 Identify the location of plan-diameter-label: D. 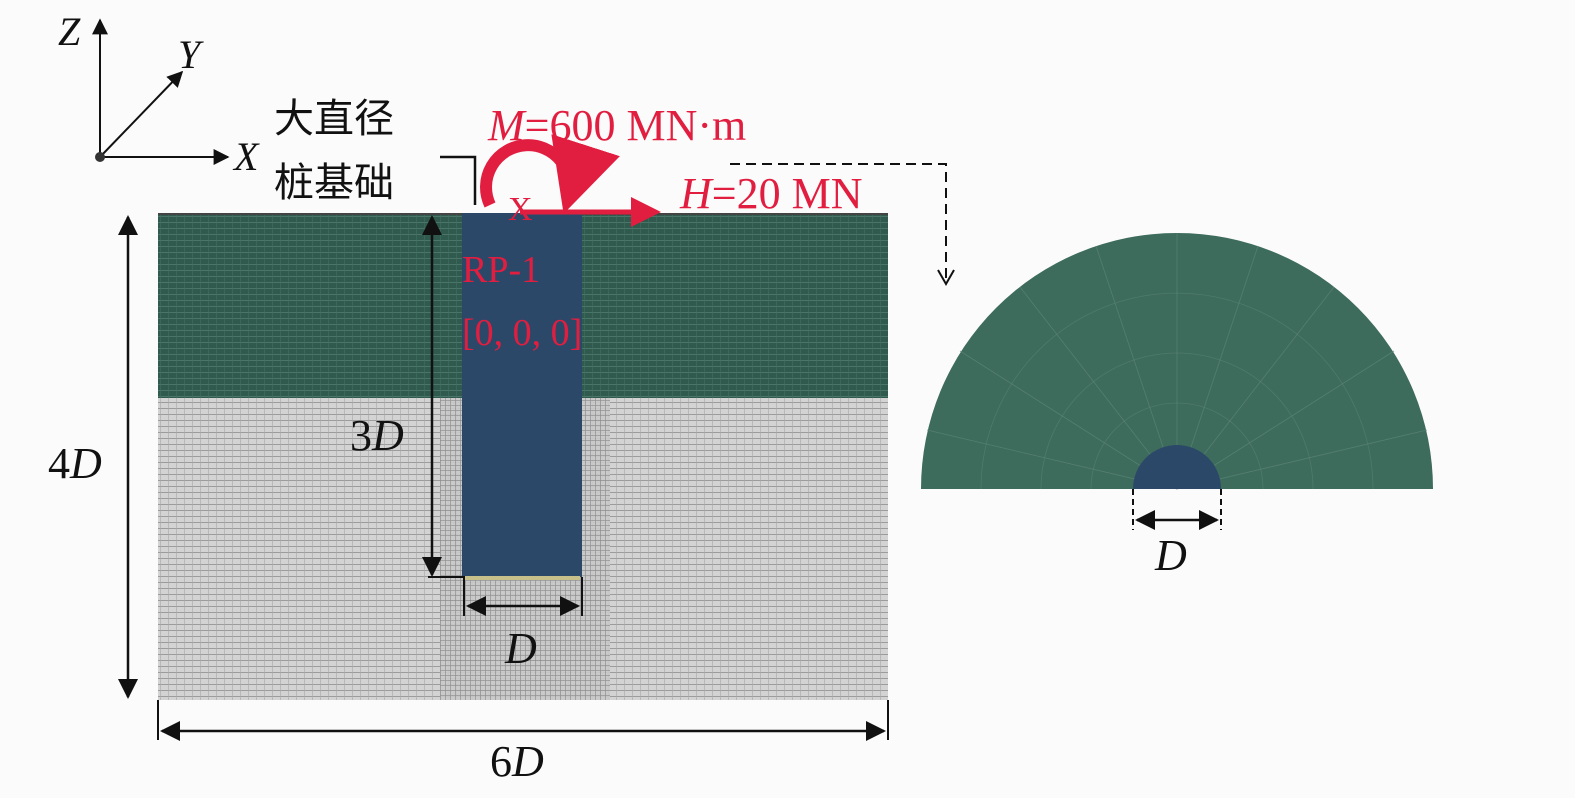
(1170, 555).